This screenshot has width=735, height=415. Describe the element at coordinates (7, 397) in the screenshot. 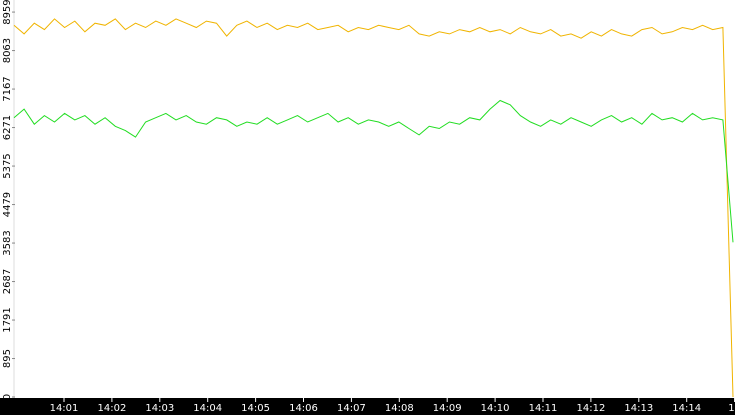

I see `y-tick-label: 0` at that location.